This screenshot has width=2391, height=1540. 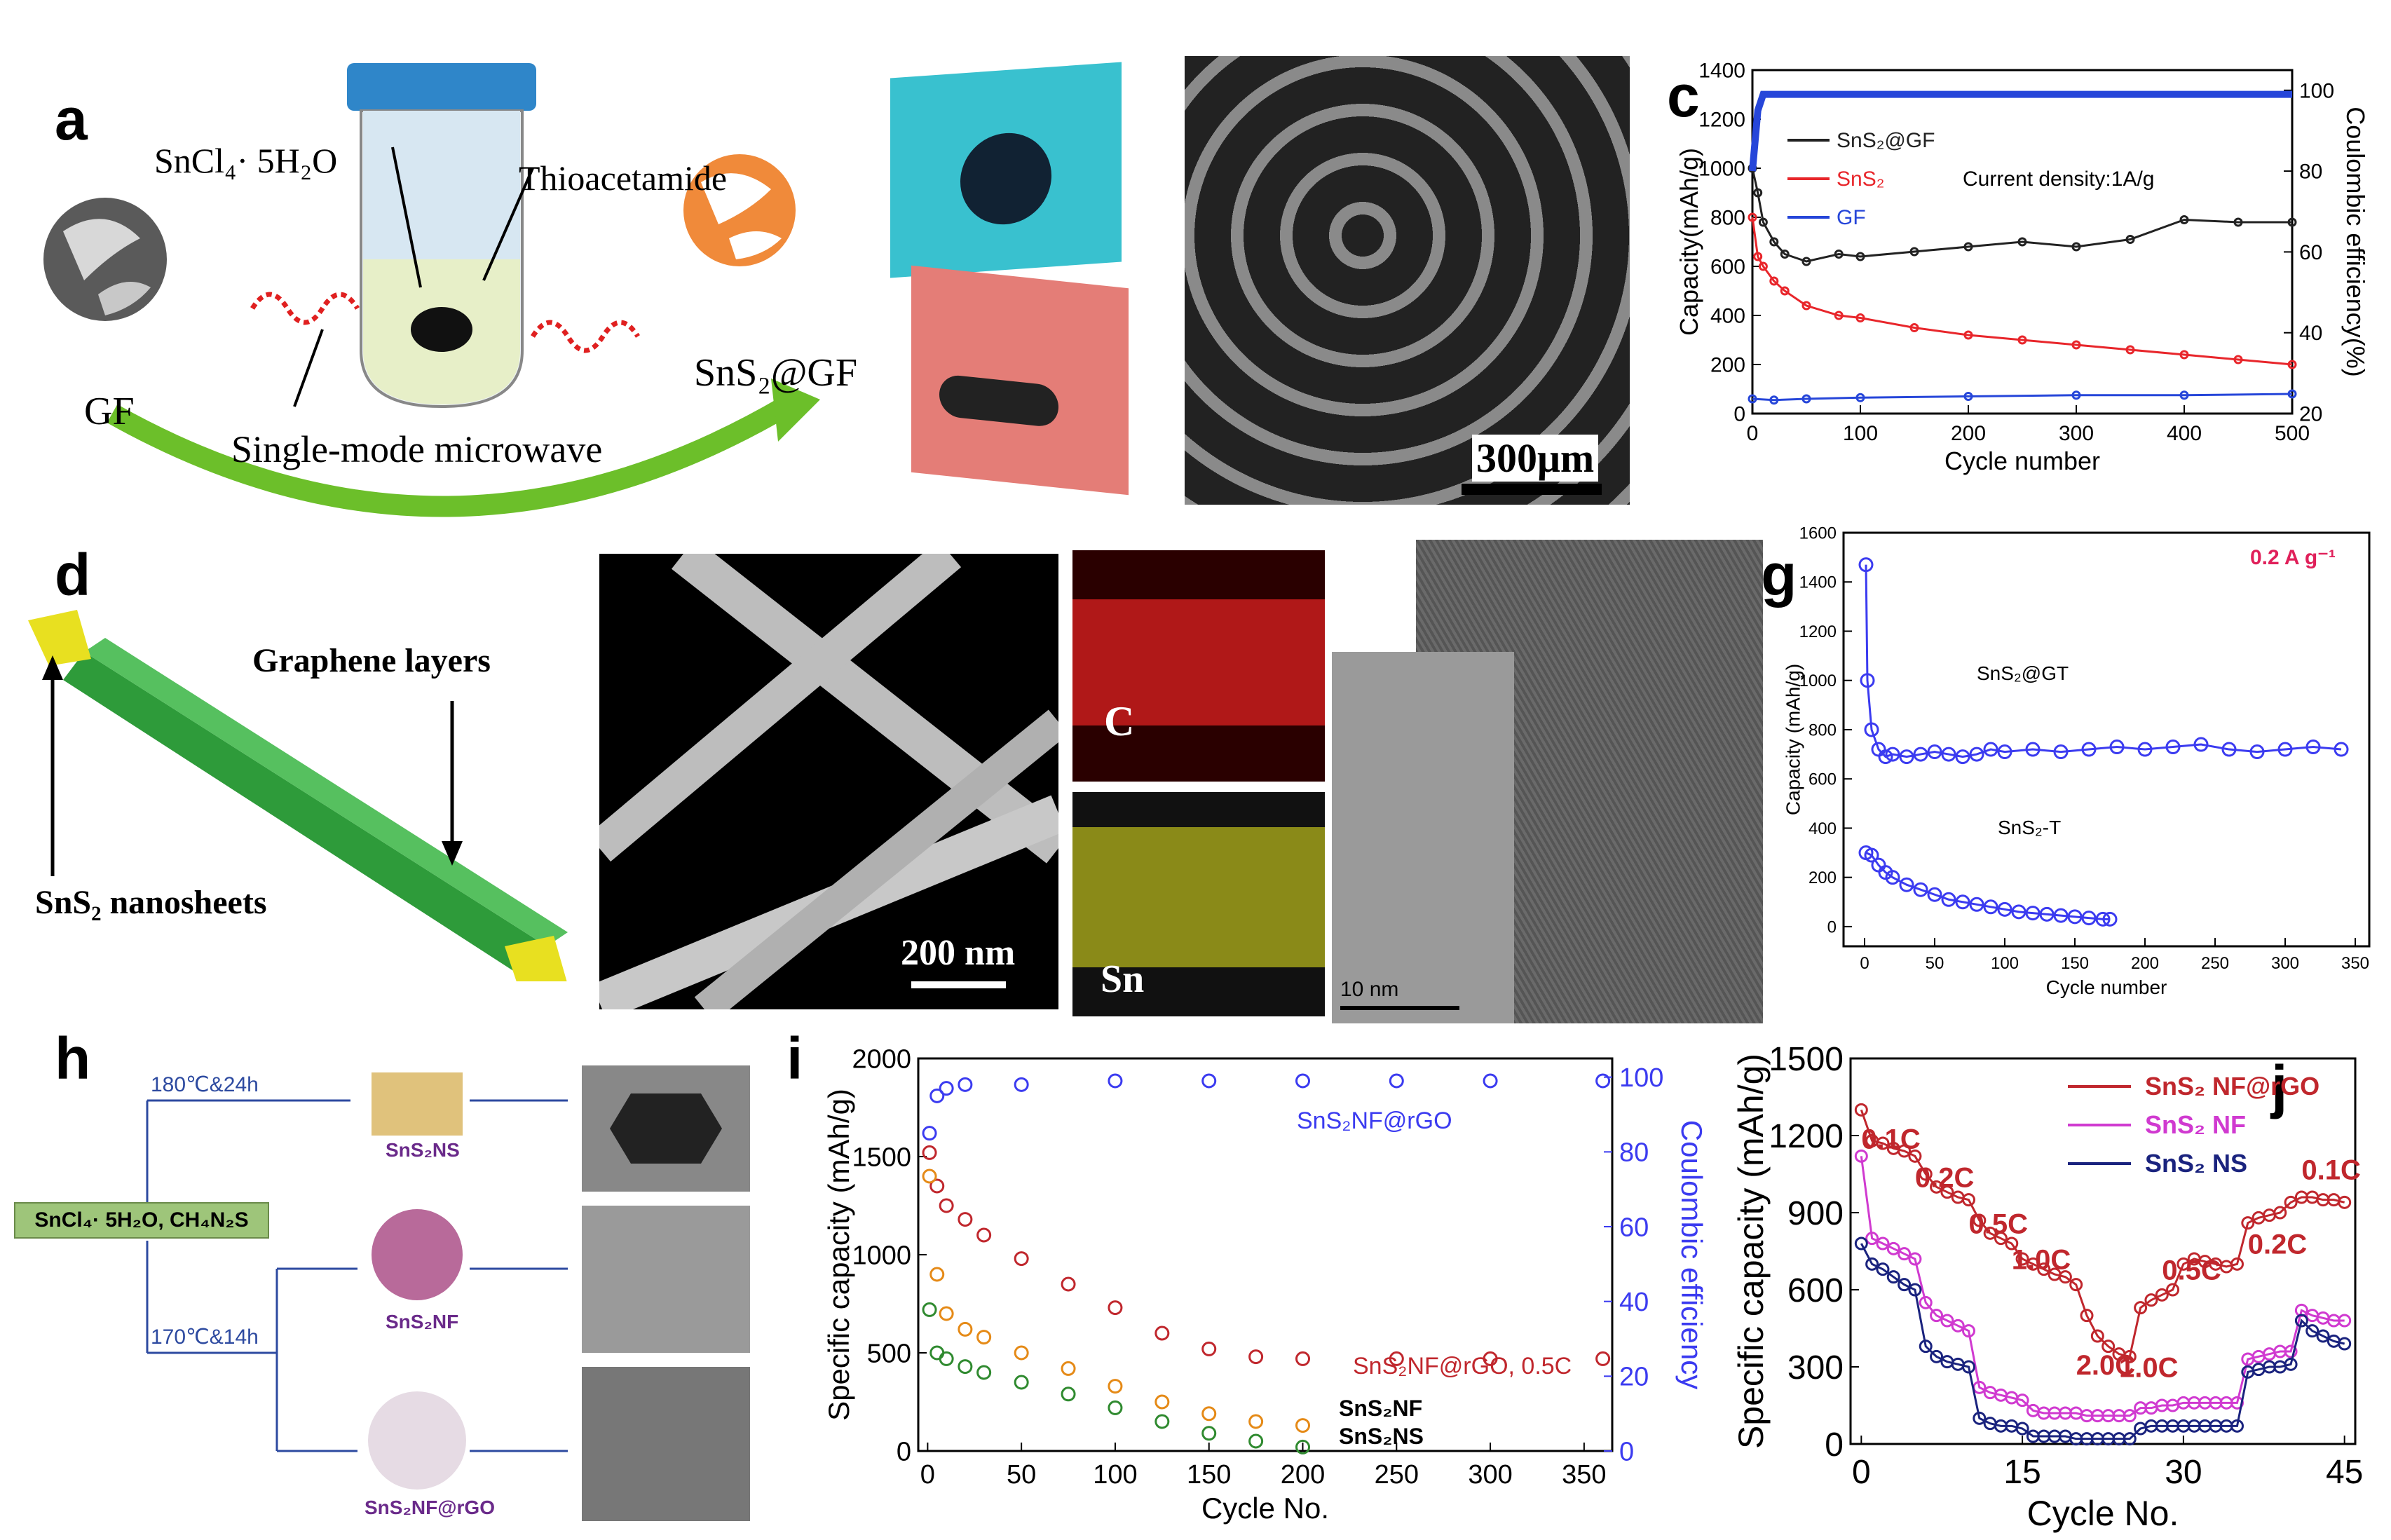 What do you see at coordinates (1374, 1121) in the screenshot?
I see `ce-series-label: SnS₂NF@rGO` at bounding box center [1374, 1121].